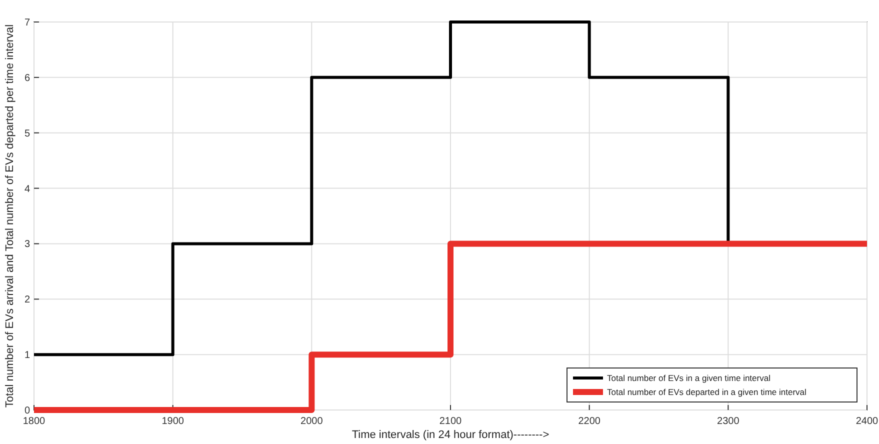 The image size is (879, 444). What do you see at coordinates (706, 392) in the screenshot?
I see `legend-label: Total number of EVs departed in a given time interval` at bounding box center [706, 392].